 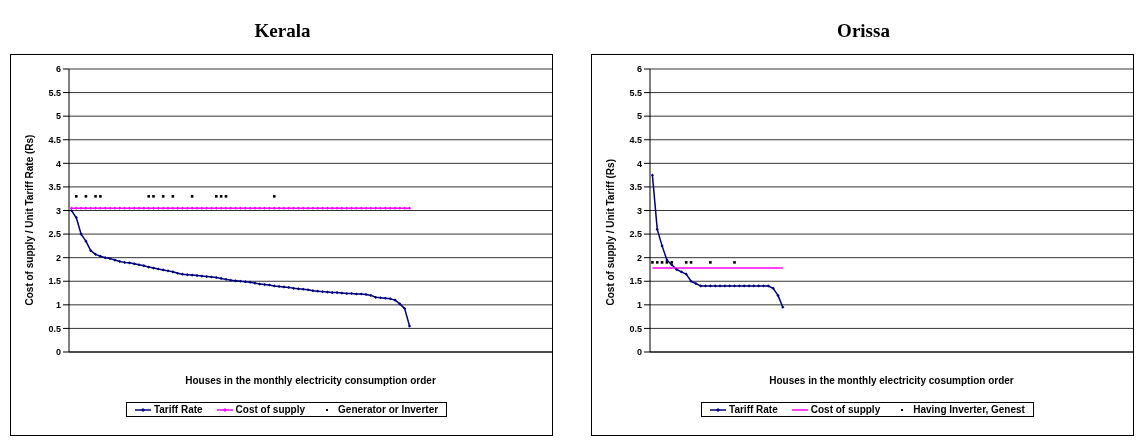 I want to click on chart-title: Kerala, so click(x=282, y=31).